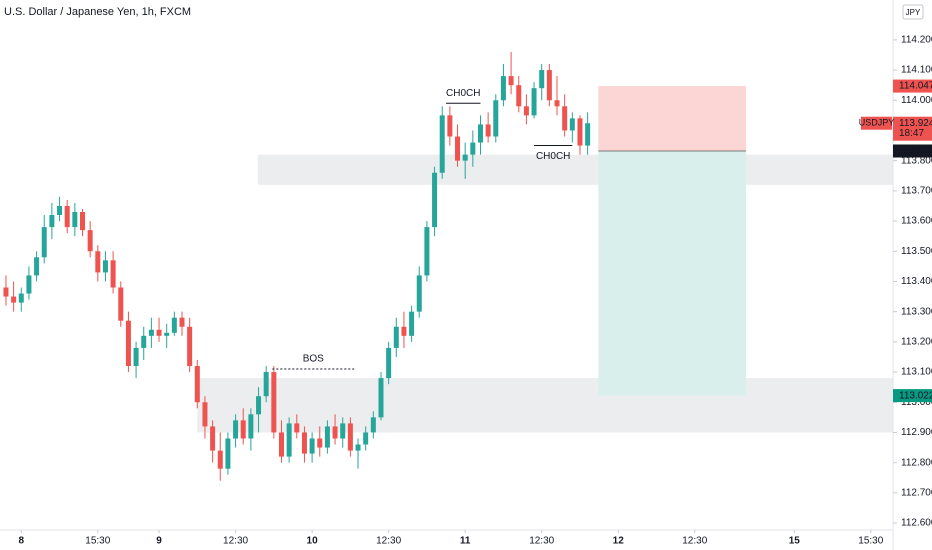 The width and height of the screenshot is (932, 550). Describe the element at coordinates (672, 273) in the screenshot. I see `stop-zone` at that location.